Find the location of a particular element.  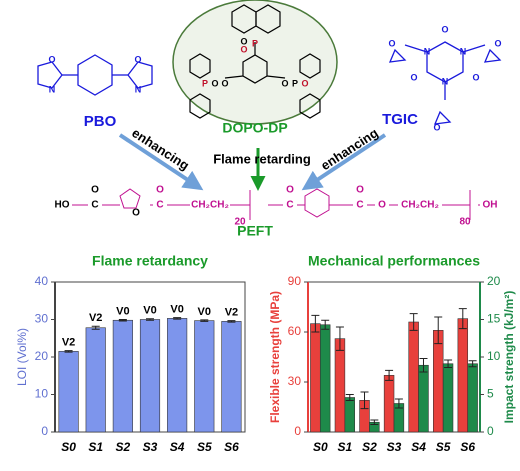

y-axis-label: LOI (Vol%) is located at coordinates (22, 357).